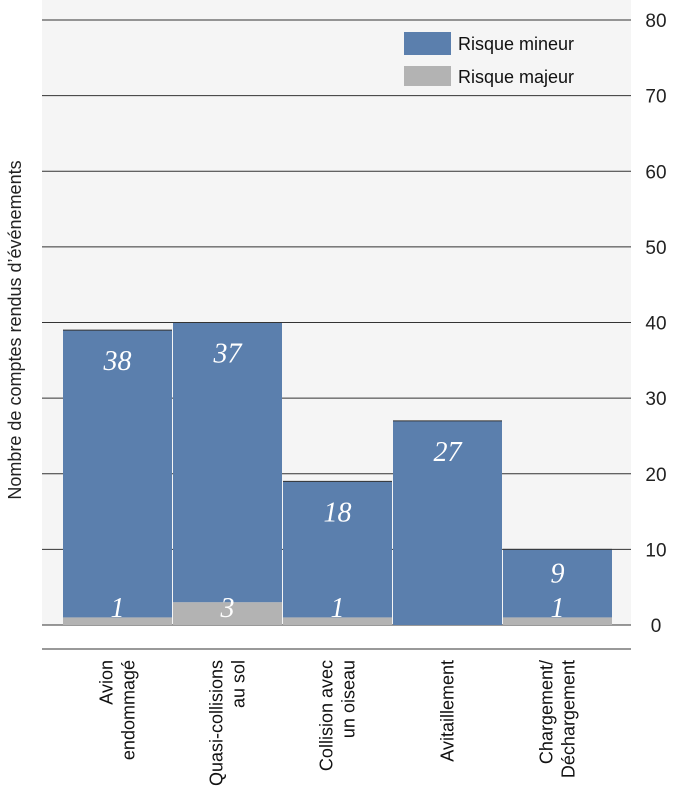 This screenshot has height=807, width=680. Describe the element at coordinates (227, 608) in the screenshot. I see `data-label-risque-majeur: 3` at that location.